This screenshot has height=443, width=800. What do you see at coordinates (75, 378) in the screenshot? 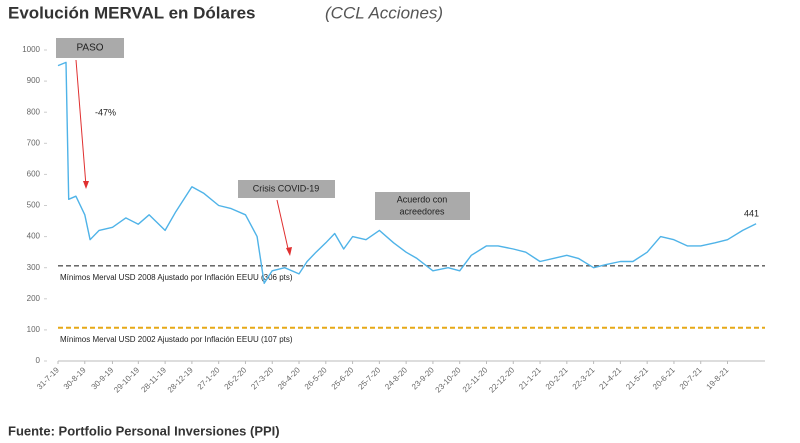
I see `x-tick-label: 30-8-19` at bounding box center [75, 378].